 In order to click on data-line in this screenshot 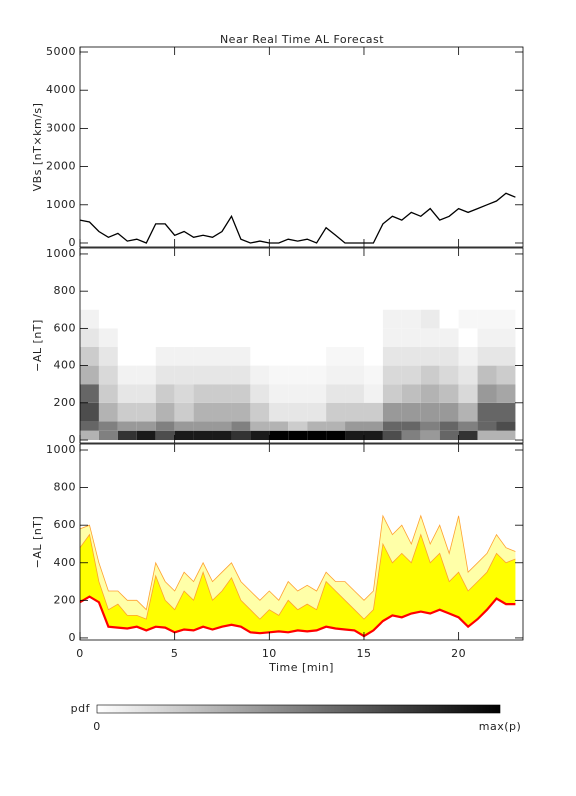, I will do `click(297, 218)`.